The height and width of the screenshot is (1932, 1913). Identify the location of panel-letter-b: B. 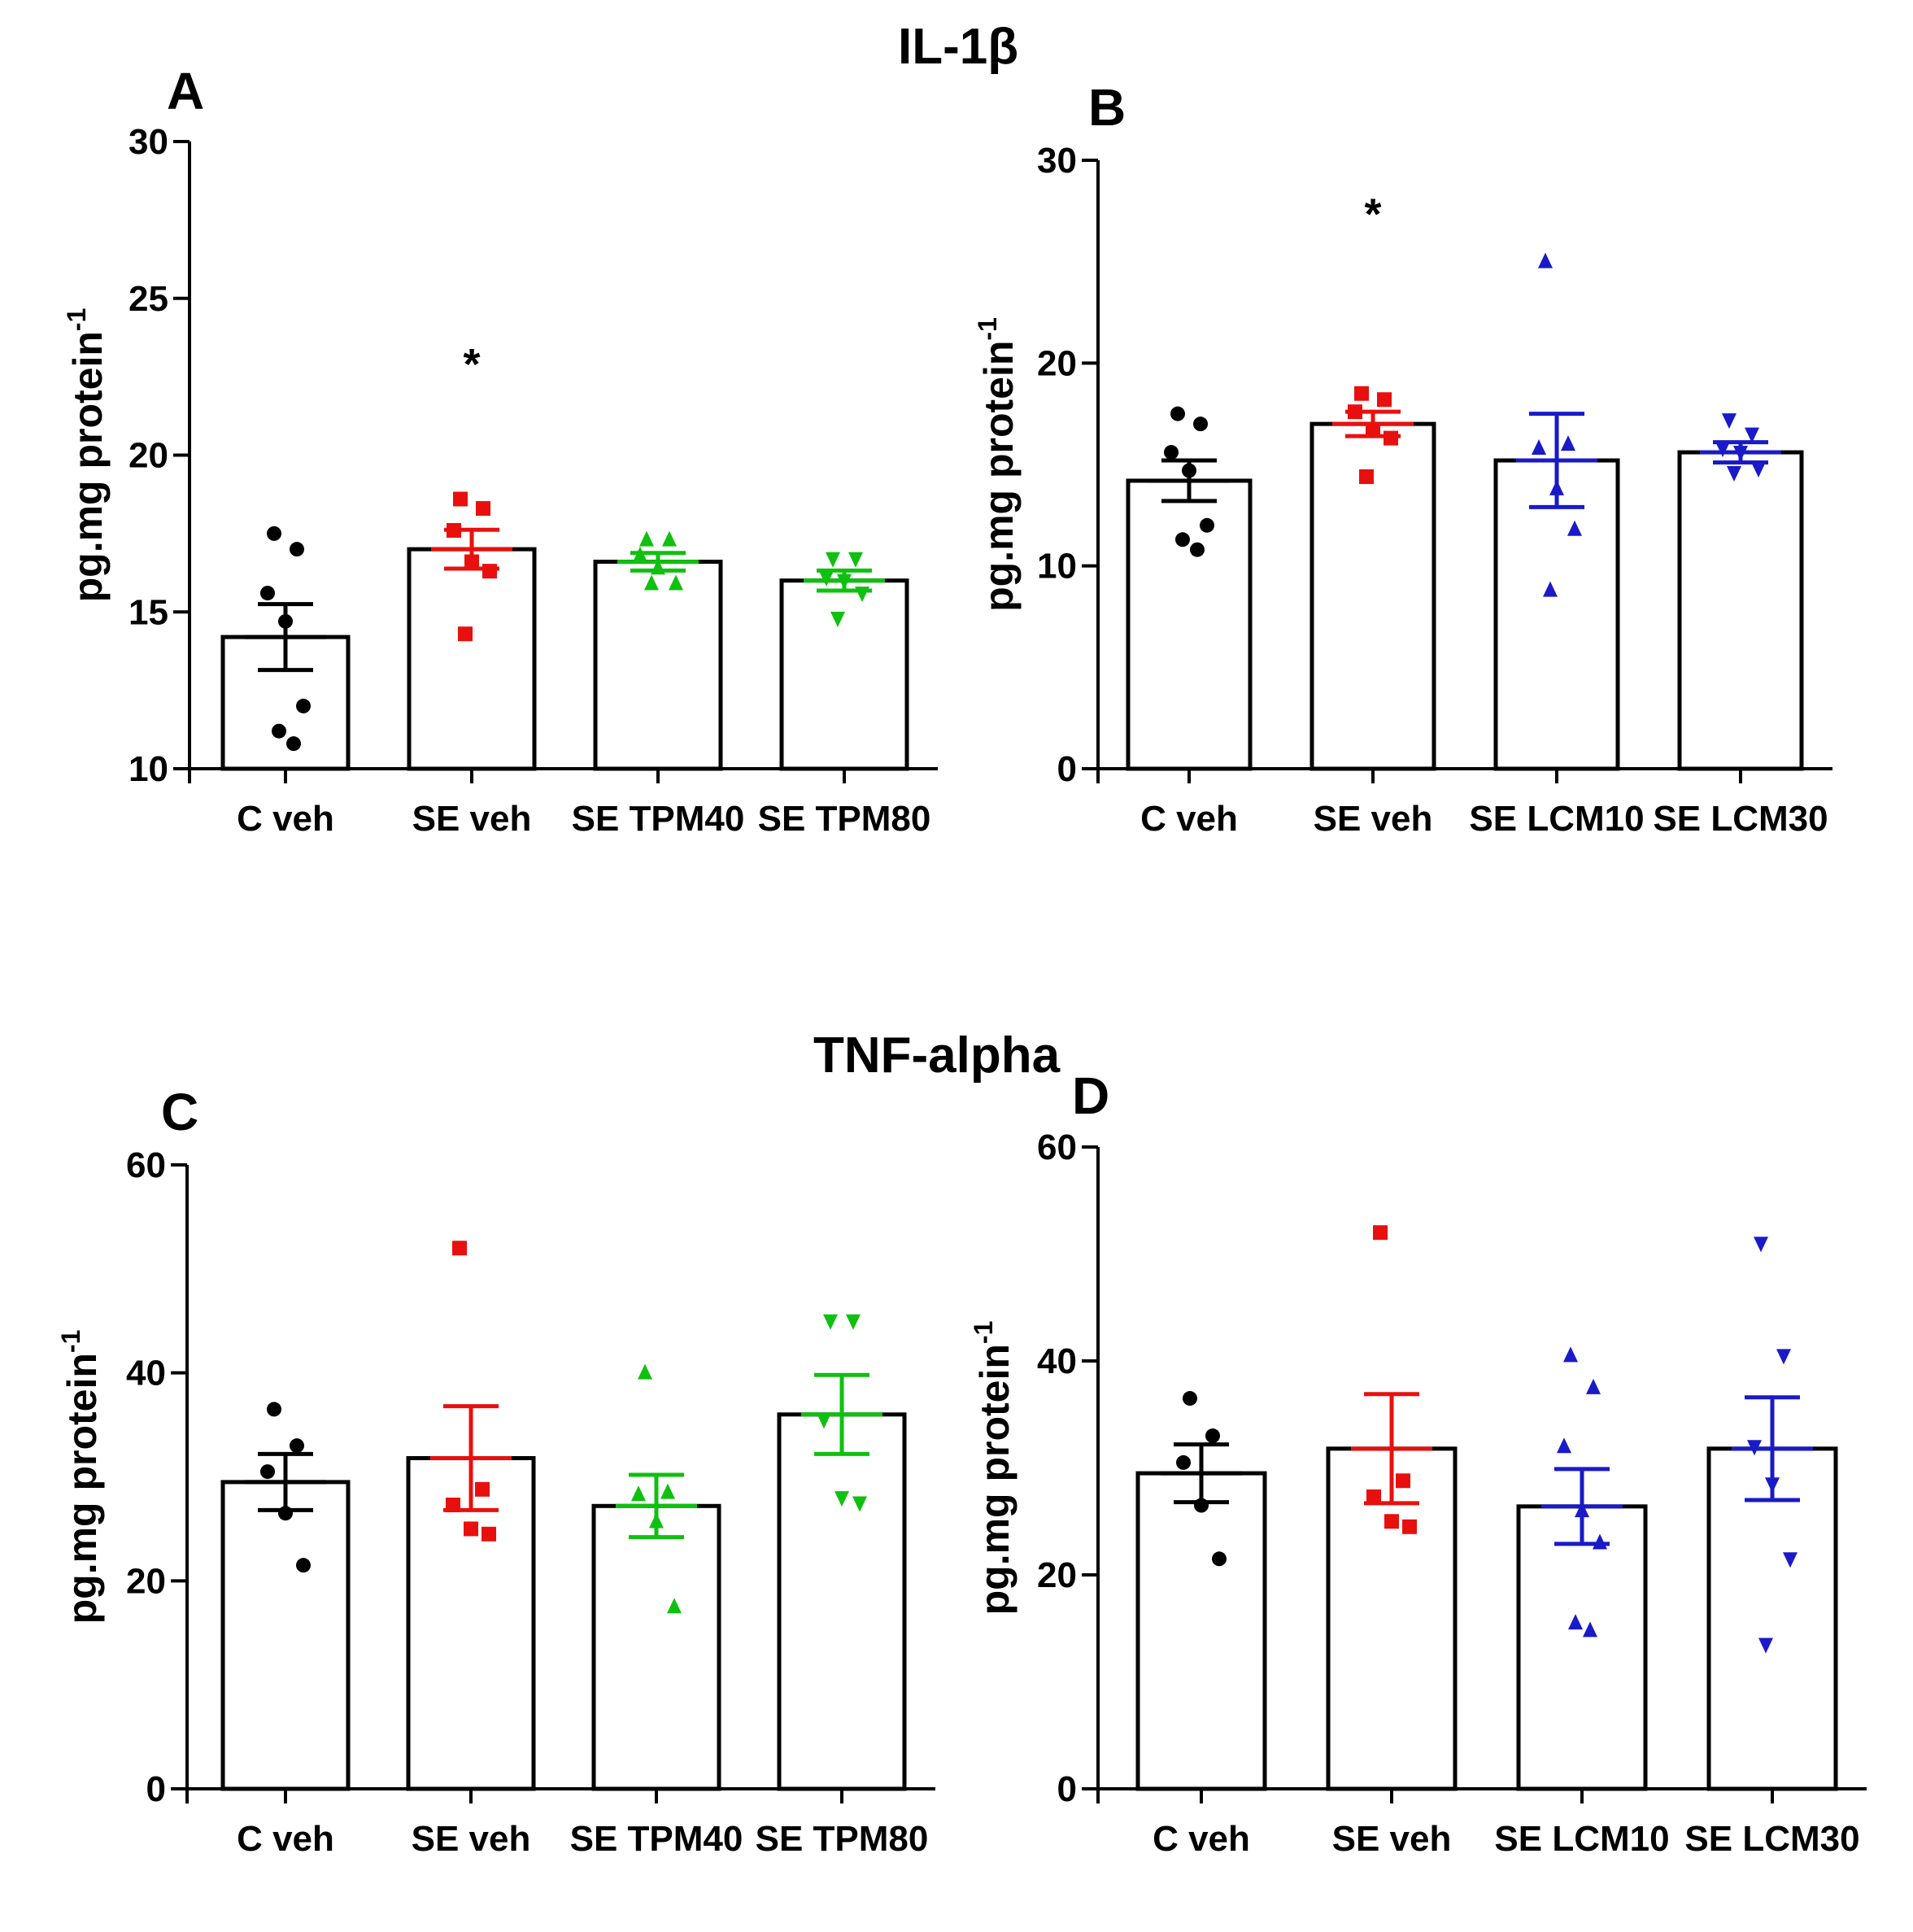
(1107, 107).